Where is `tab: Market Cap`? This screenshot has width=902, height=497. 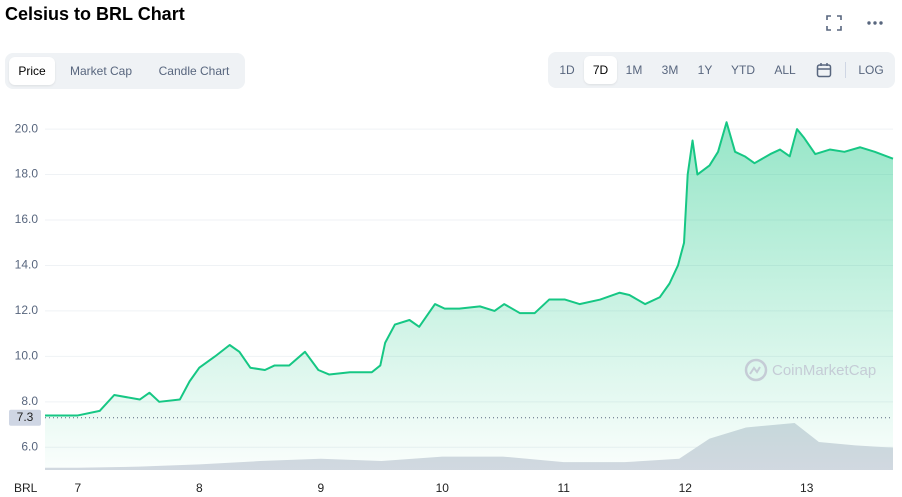
tab: Market Cap is located at coordinates (101, 71).